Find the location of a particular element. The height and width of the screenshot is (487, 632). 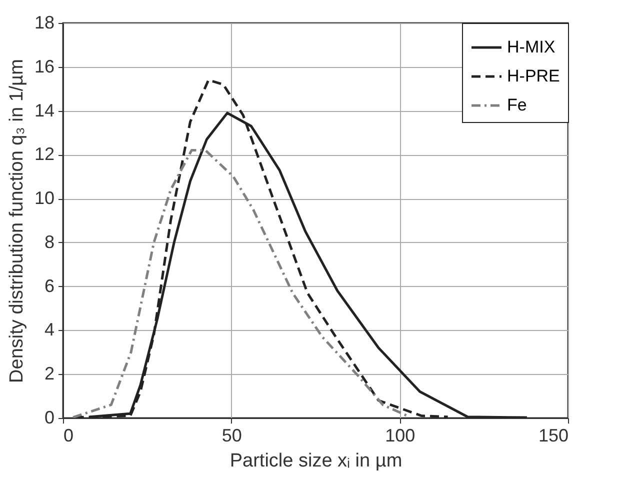

x-tick-label: 0 is located at coordinates (69, 436).